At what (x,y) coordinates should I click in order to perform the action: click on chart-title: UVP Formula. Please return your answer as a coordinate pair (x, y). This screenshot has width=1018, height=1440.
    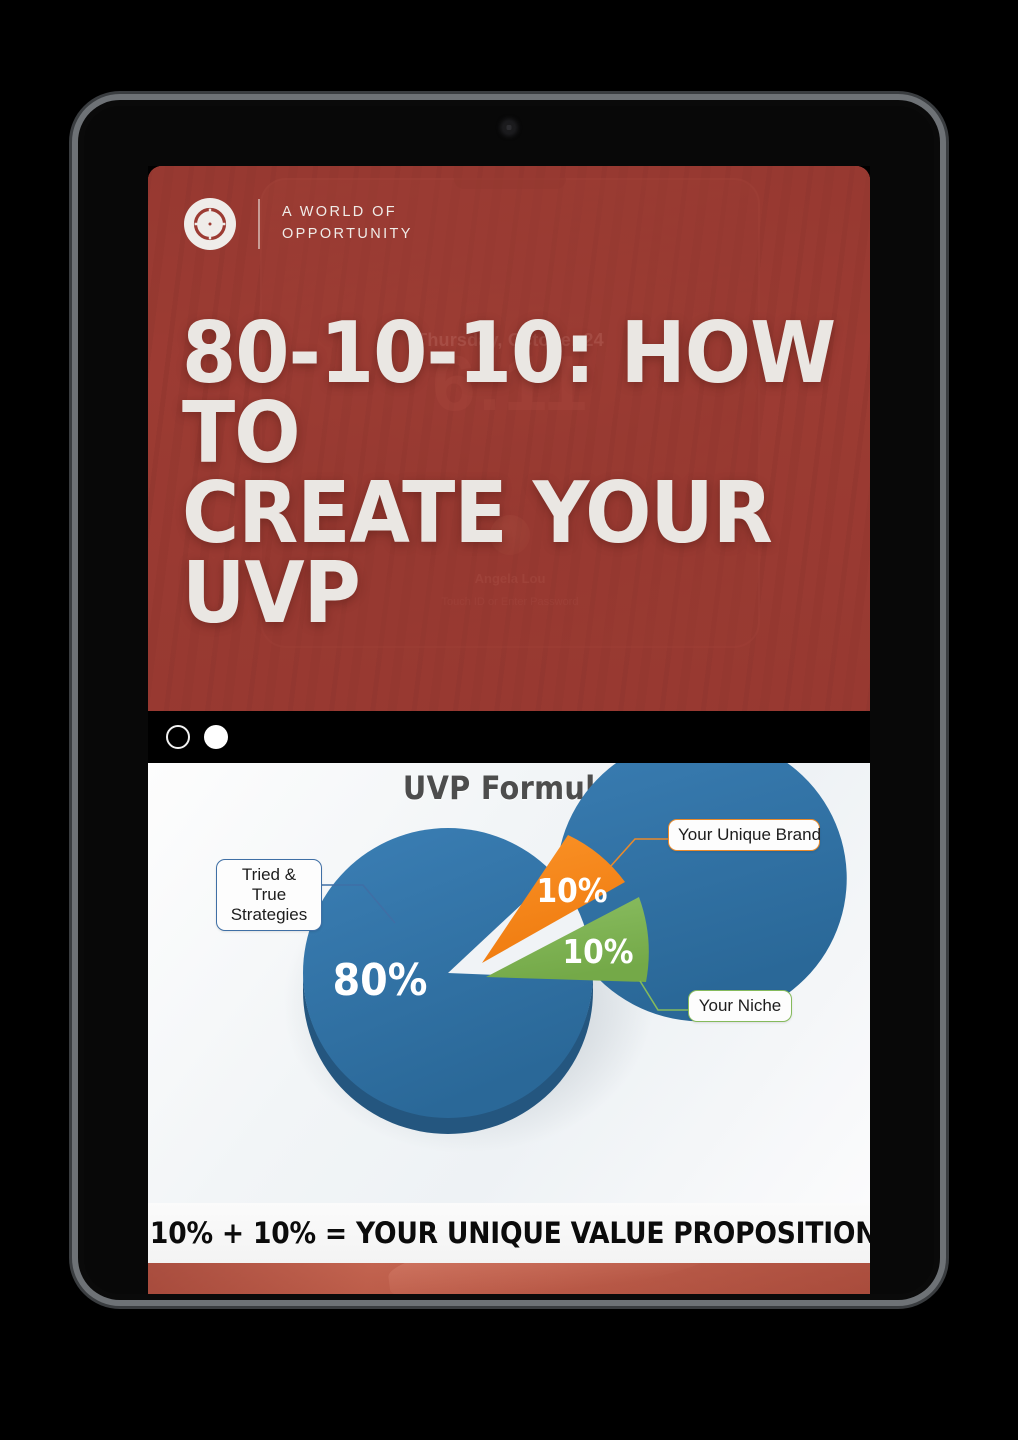
    Looking at the image, I should click on (509, 788).